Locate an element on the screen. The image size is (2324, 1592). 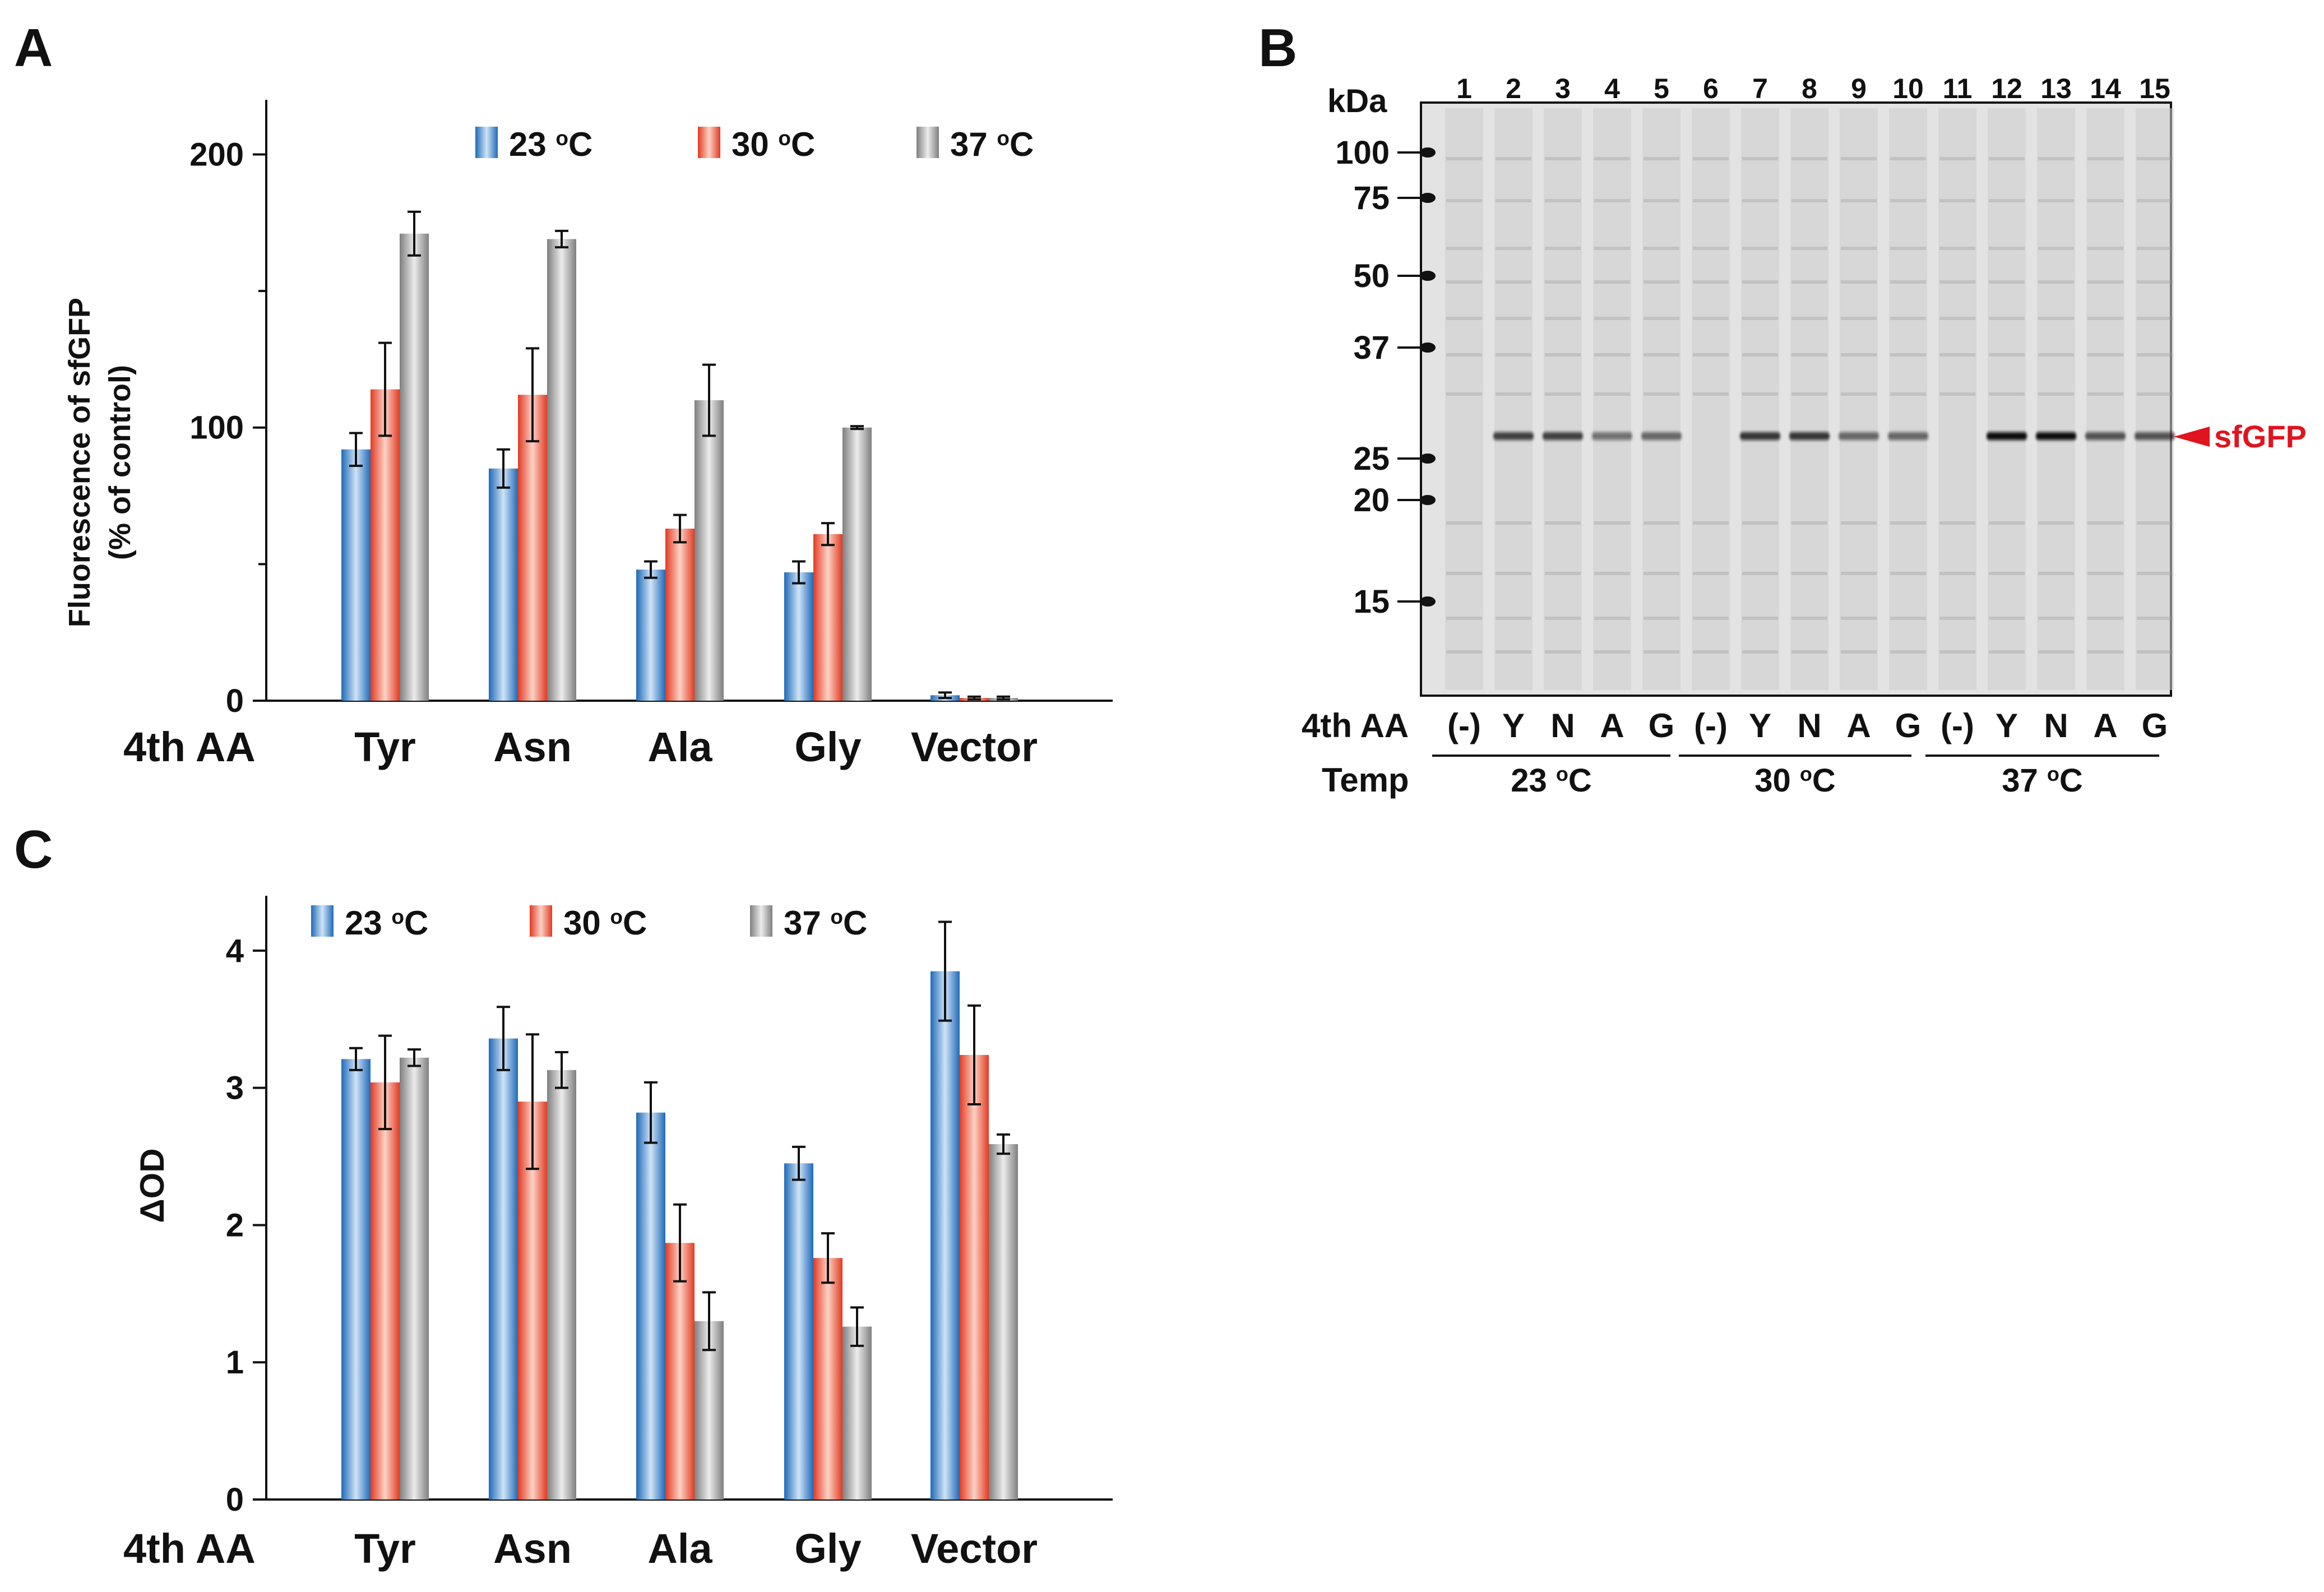
gel-aa-label-9: A is located at coordinates (1858, 726).